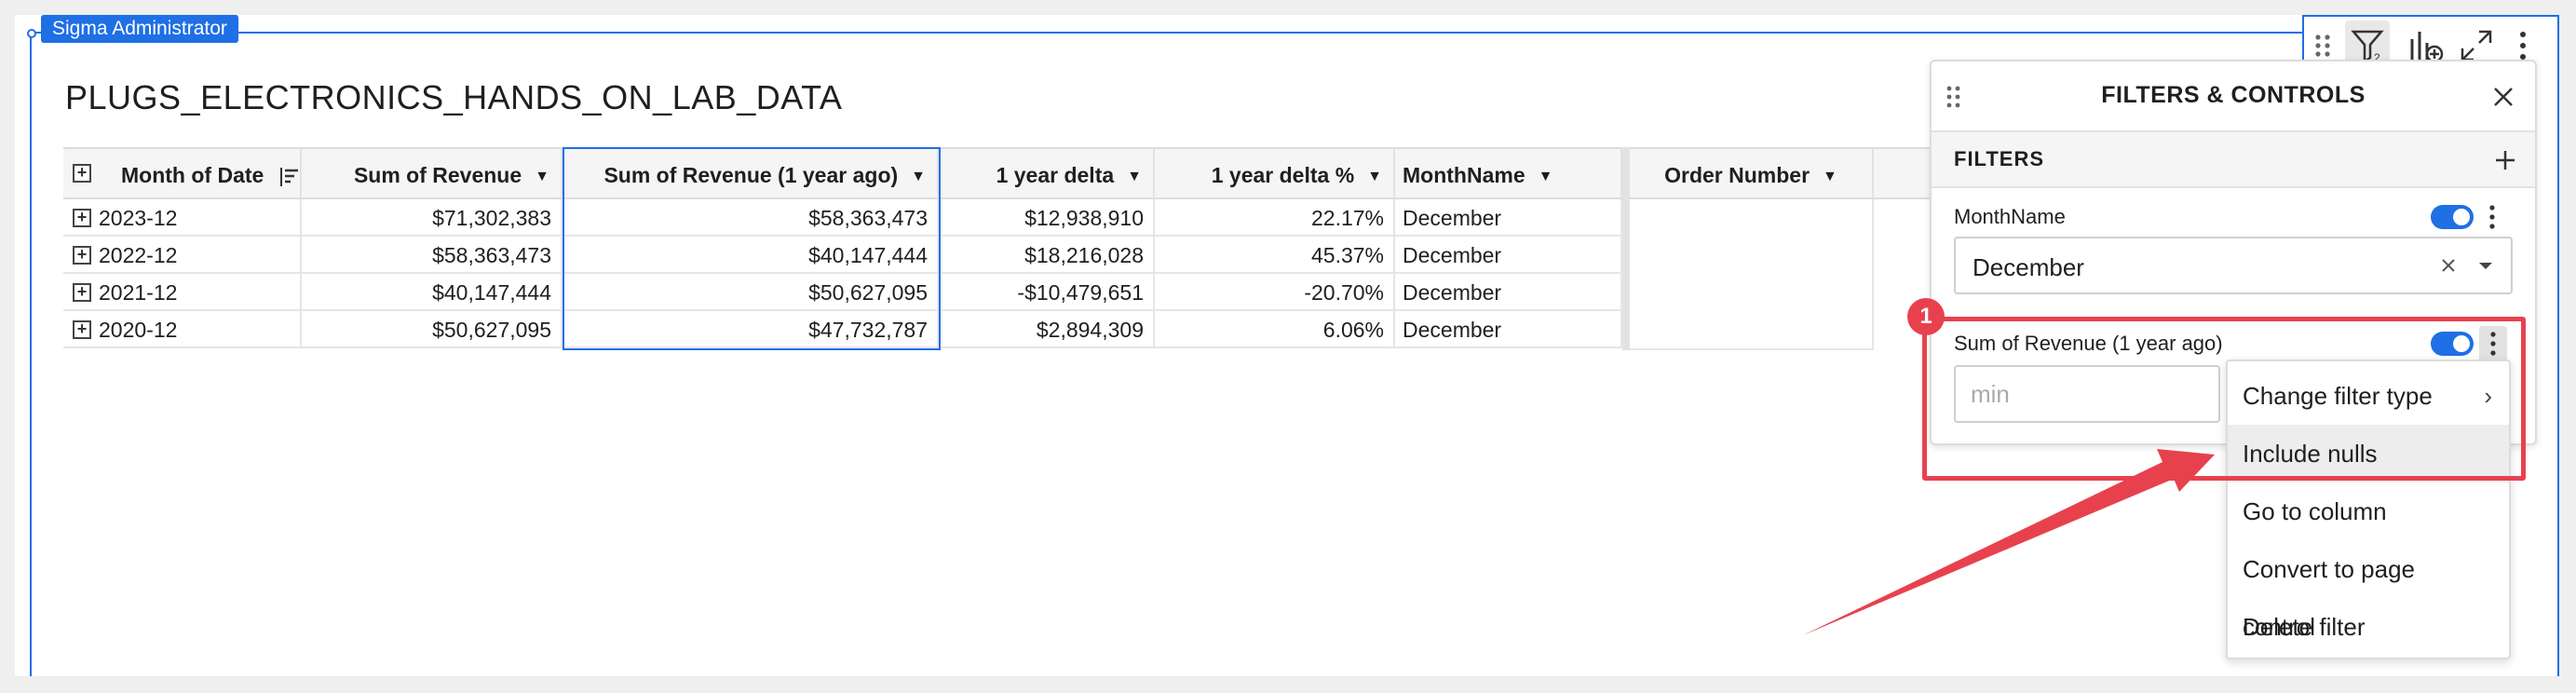 The width and height of the screenshot is (2576, 693). What do you see at coordinates (139, 29) in the screenshot?
I see `owner-tag: Sigma Administrator` at bounding box center [139, 29].